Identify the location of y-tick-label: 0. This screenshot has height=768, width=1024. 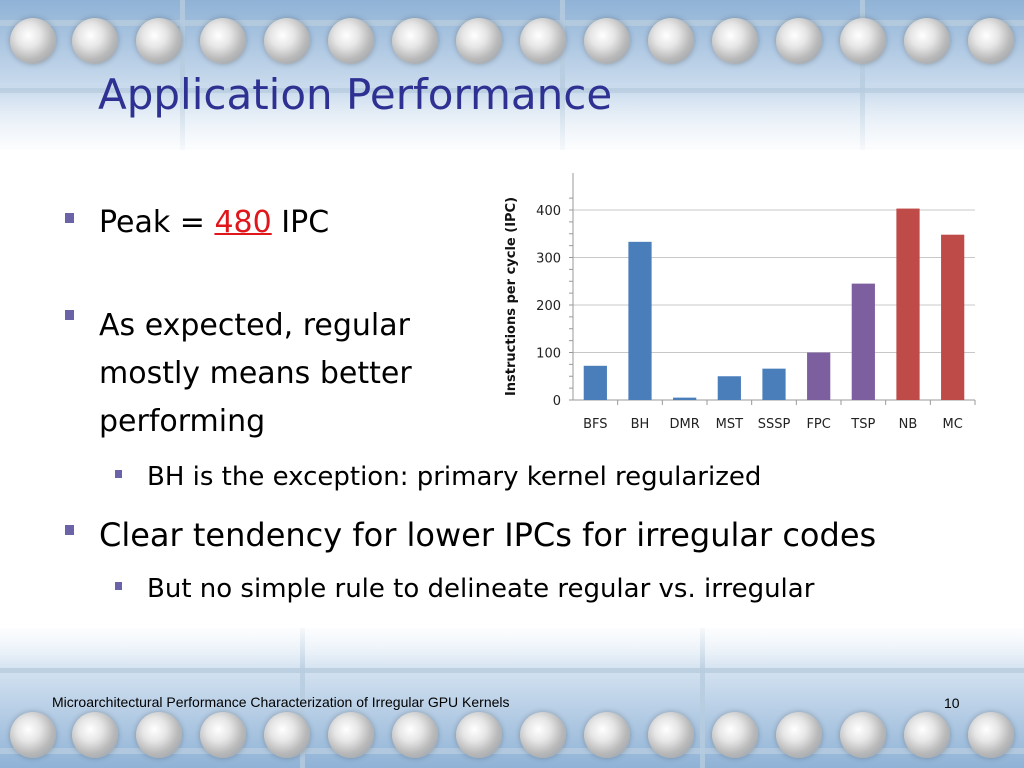
(557, 401).